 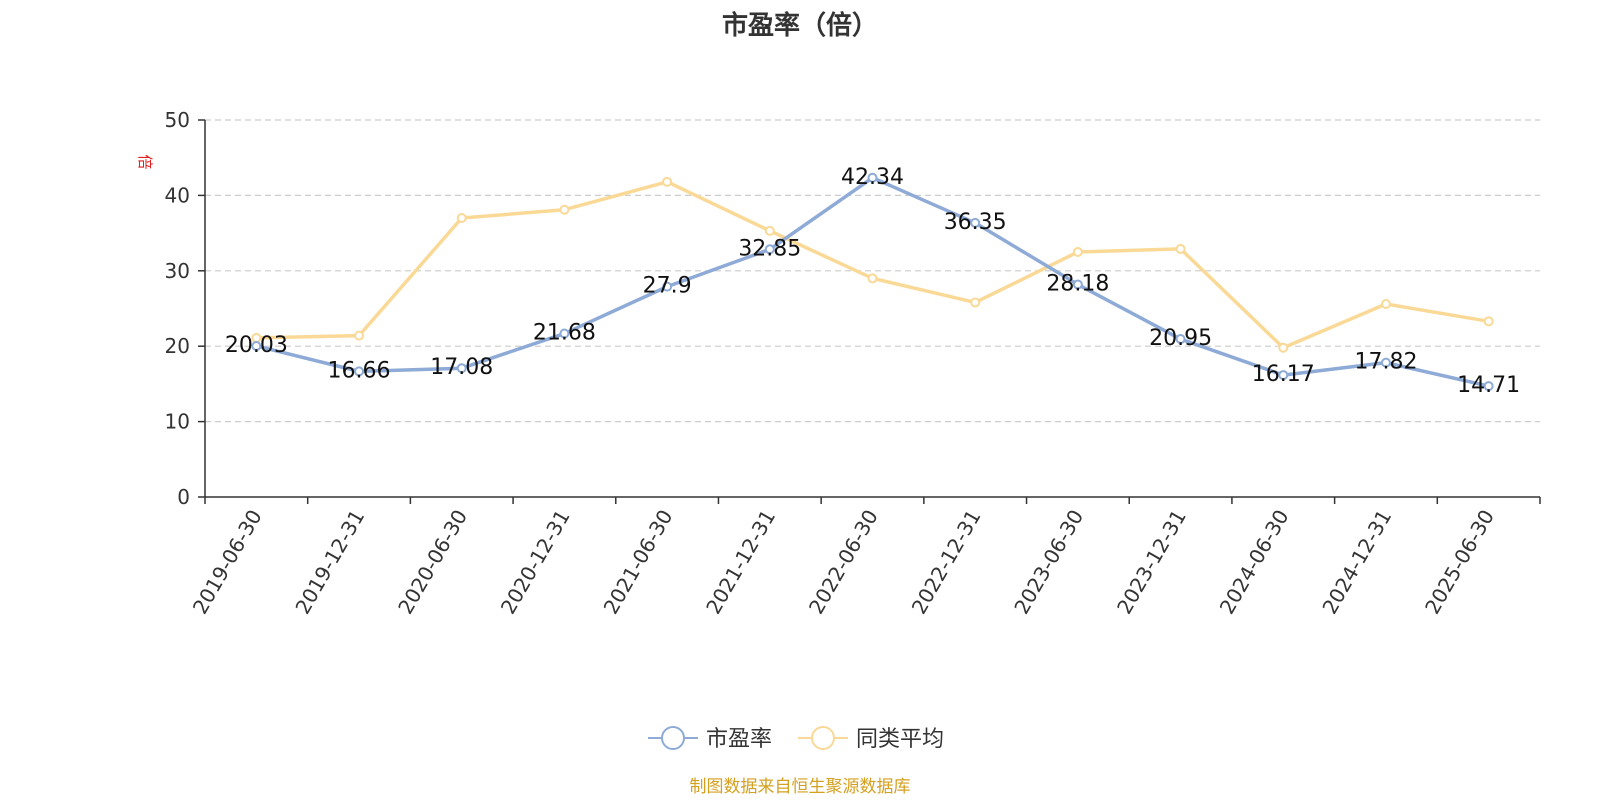 I want to click on x-tick-label: 2020-06-30, so click(x=432, y=562).